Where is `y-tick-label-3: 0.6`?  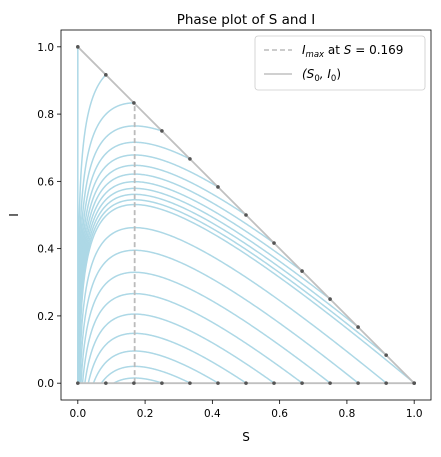
y-tick-label-3: 0.6 is located at coordinates (45, 182).